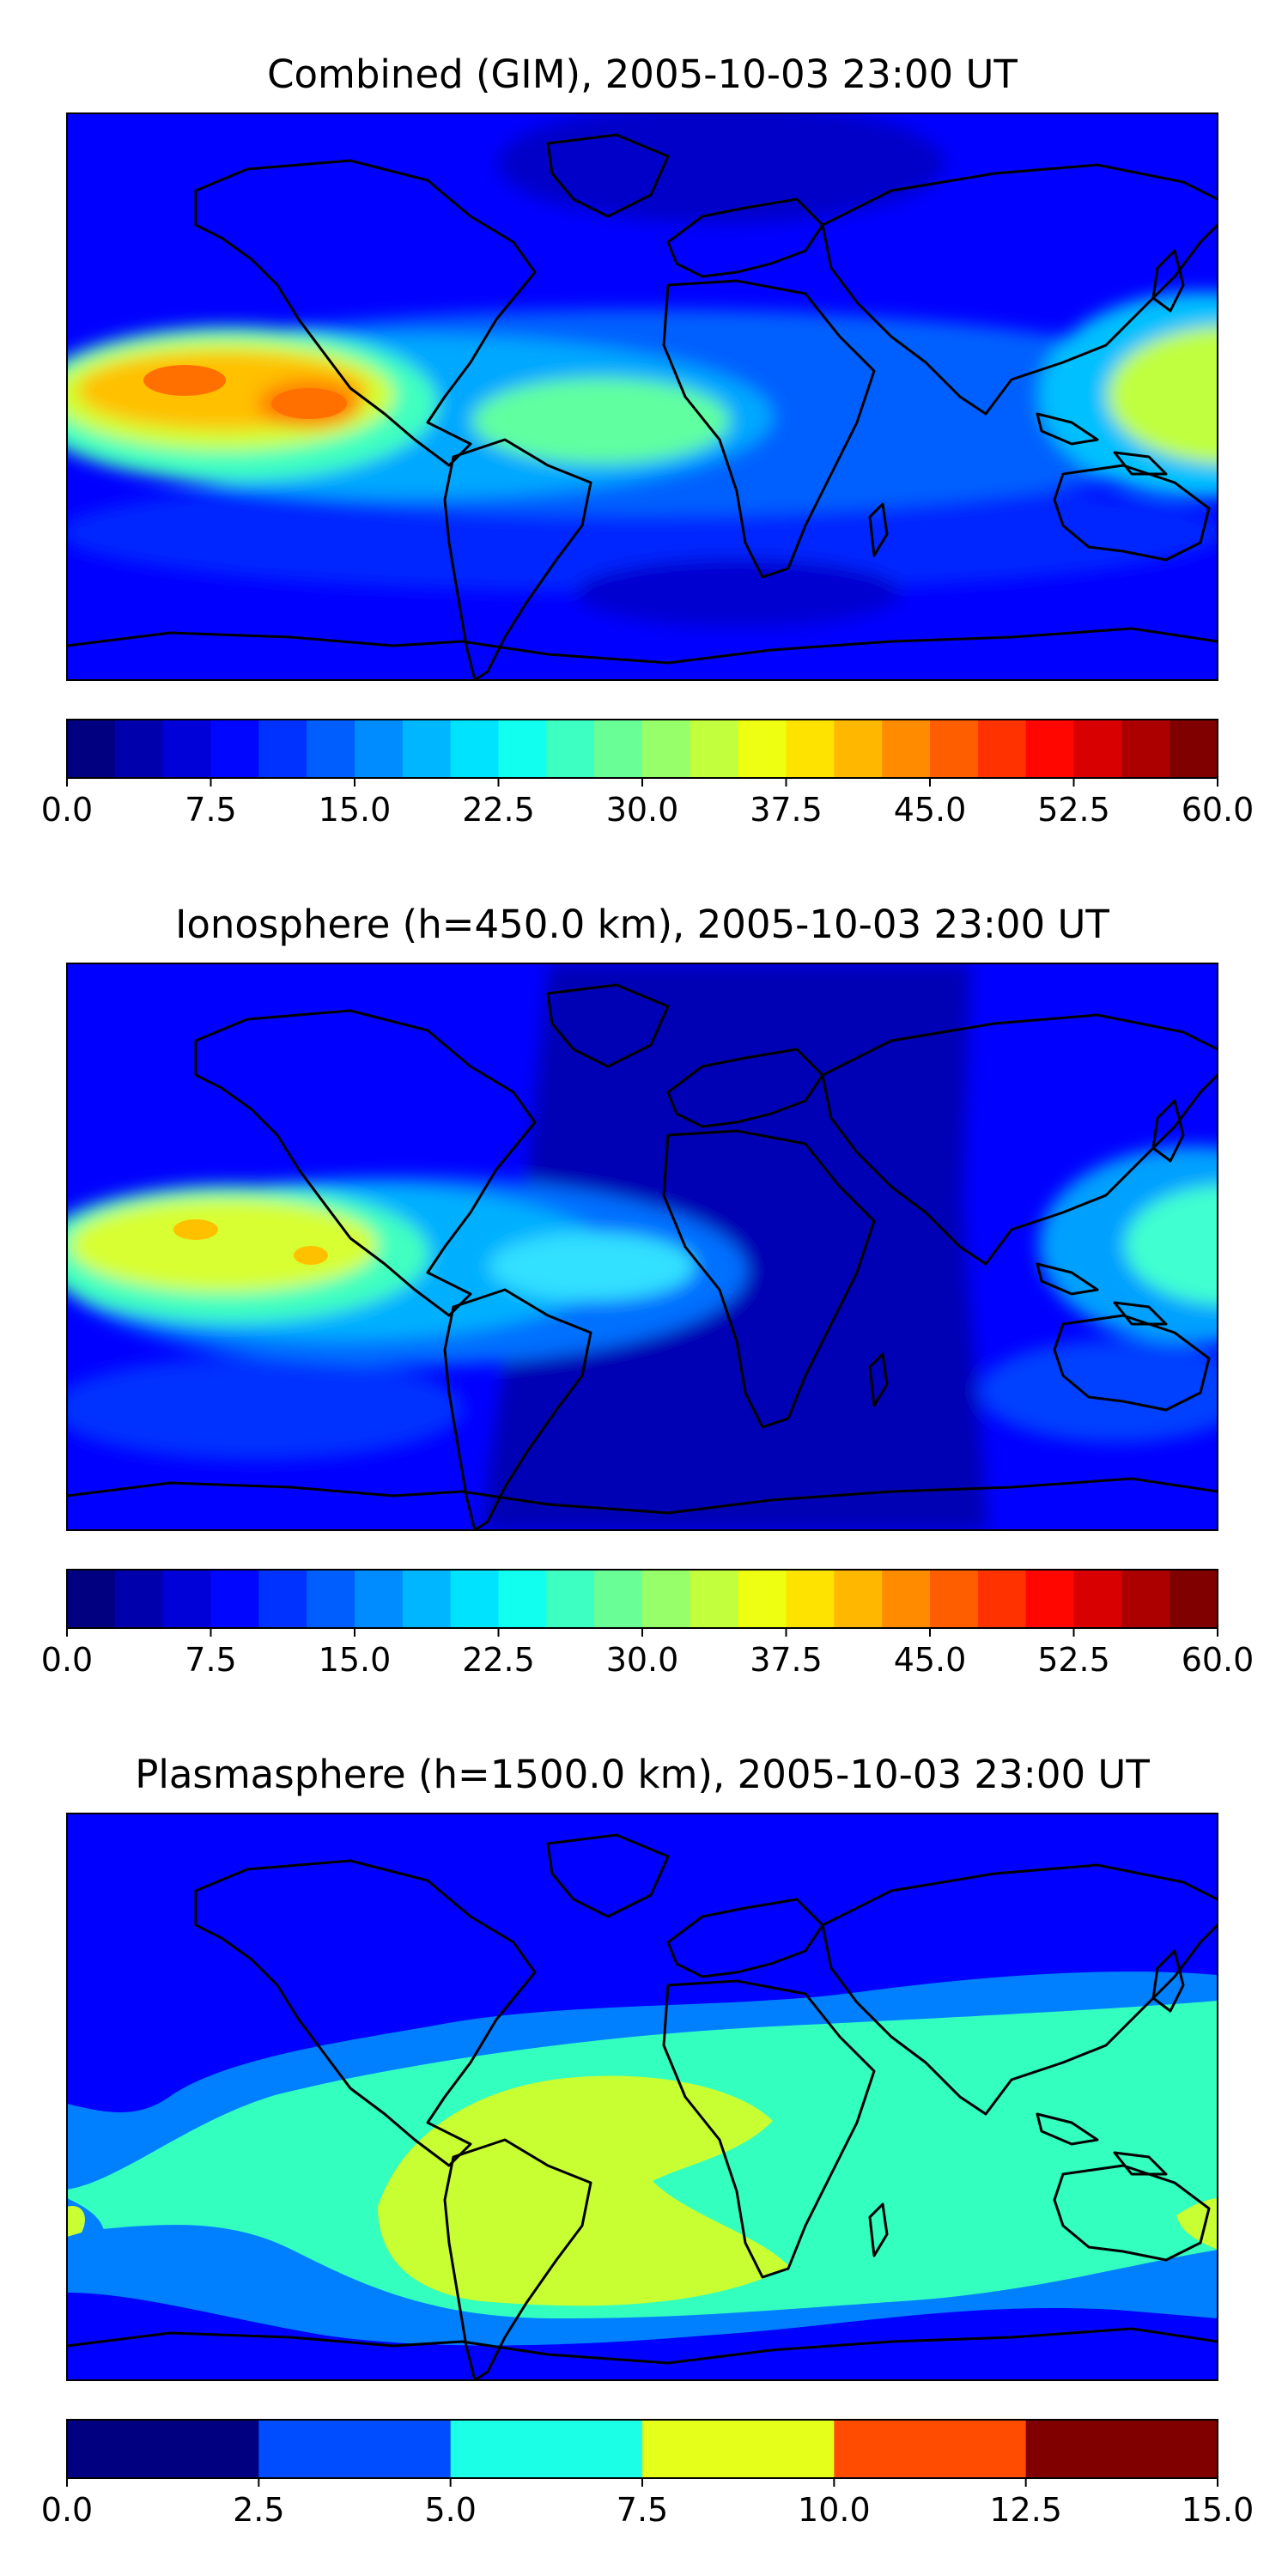 The width and height of the screenshot is (1288, 2576). I want to click on ionosphere-pacific-inner, so click(223, 1245).